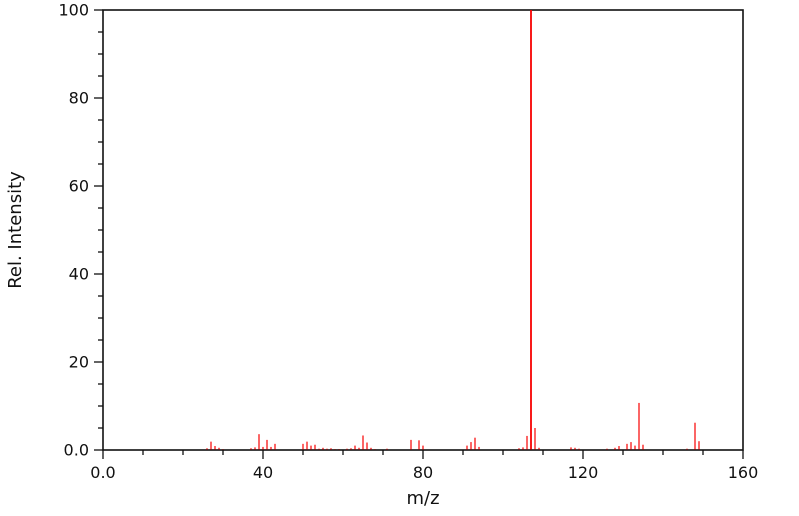 This screenshot has width=799, height=516. Describe the element at coordinates (79, 362) in the screenshot. I see `y-tick-label: 20` at that location.